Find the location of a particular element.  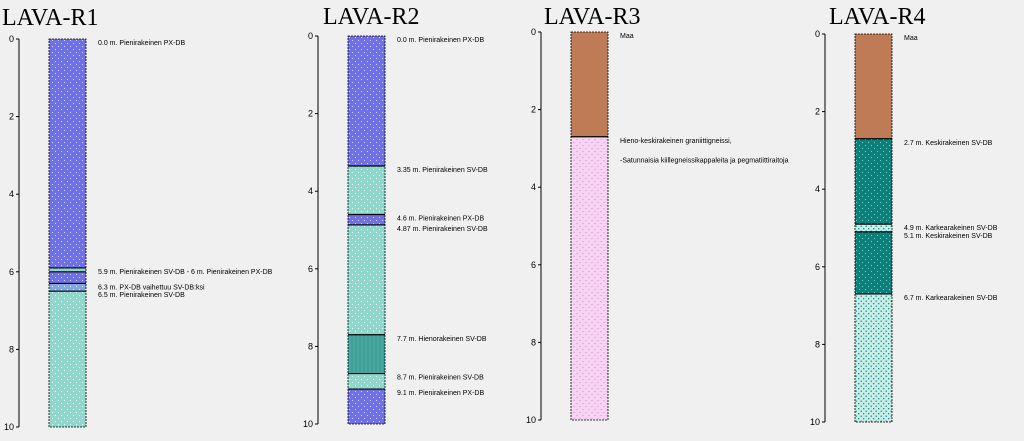

layer-annotation: 4.6 m. Pienirakeinen PX-DB is located at coordinates (440, 218).